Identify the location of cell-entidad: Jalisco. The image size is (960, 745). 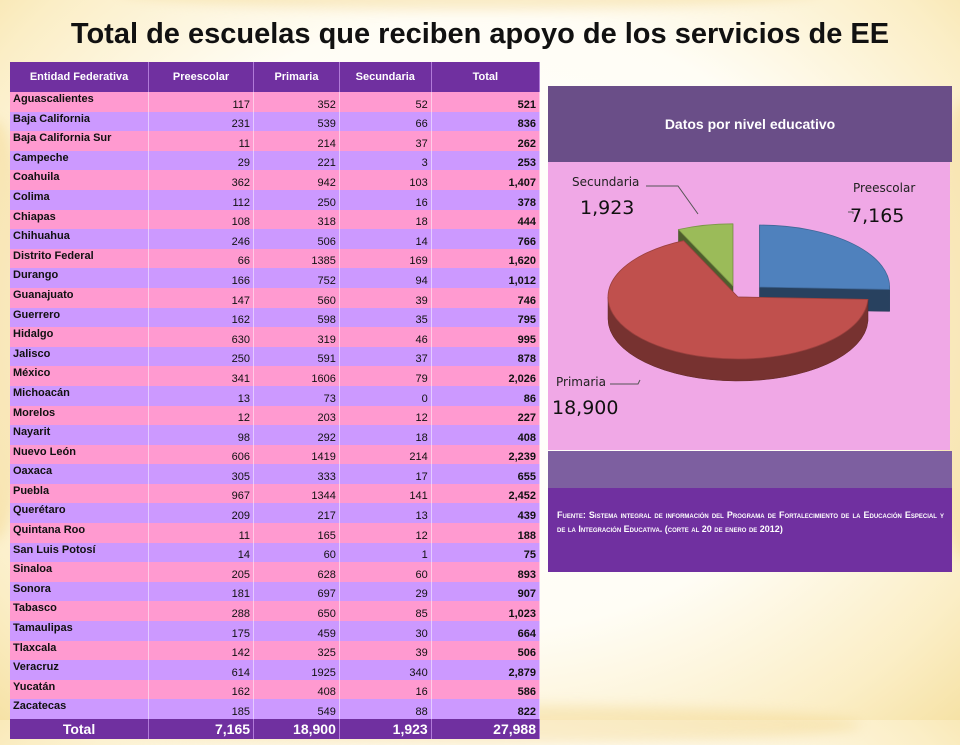
(79, 357).